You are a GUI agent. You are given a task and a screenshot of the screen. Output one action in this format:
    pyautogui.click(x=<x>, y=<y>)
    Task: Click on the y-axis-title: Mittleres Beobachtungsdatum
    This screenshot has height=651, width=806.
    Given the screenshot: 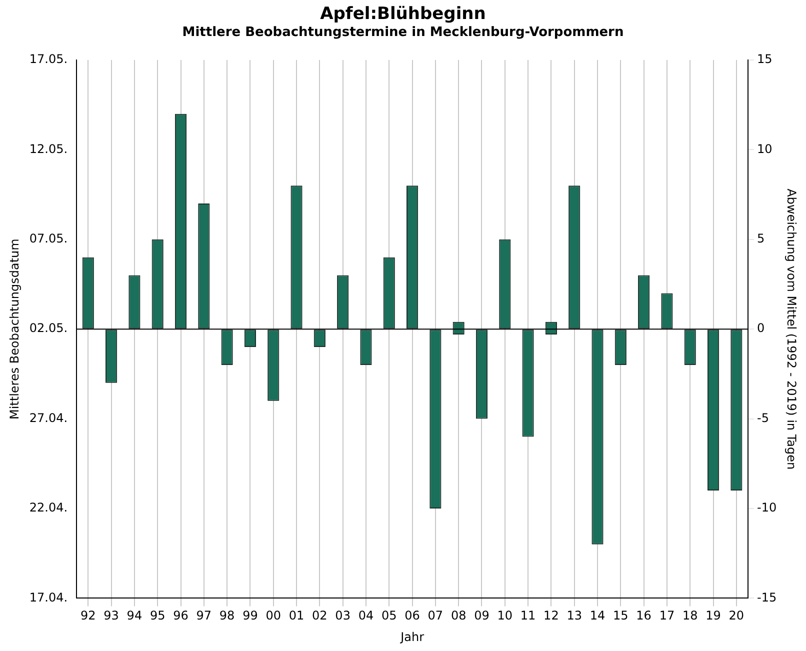 What is the action you would take?
    pyautogui.click(x=14, y=329)
    